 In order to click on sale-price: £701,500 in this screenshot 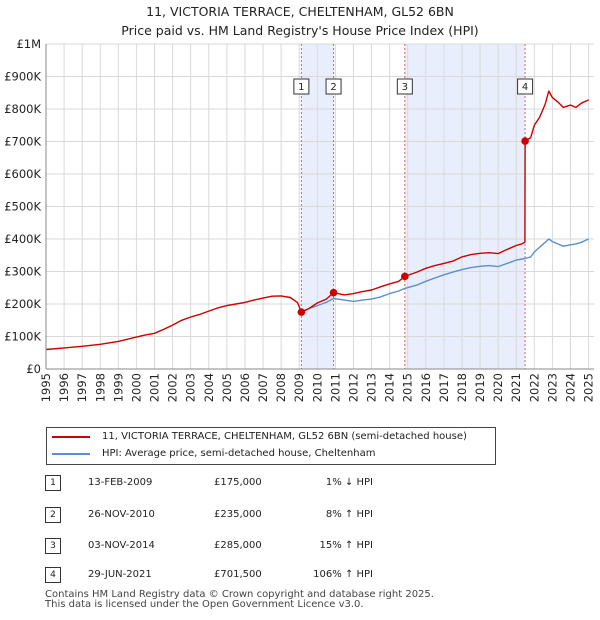, I will do `click(238, 574)`.